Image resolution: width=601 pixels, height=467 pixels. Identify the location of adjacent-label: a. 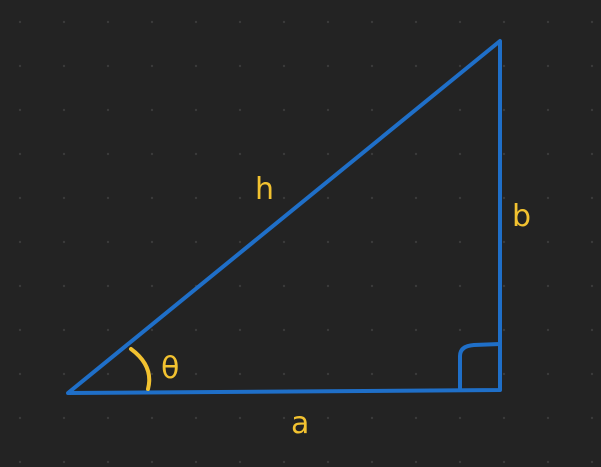
(300, 423).